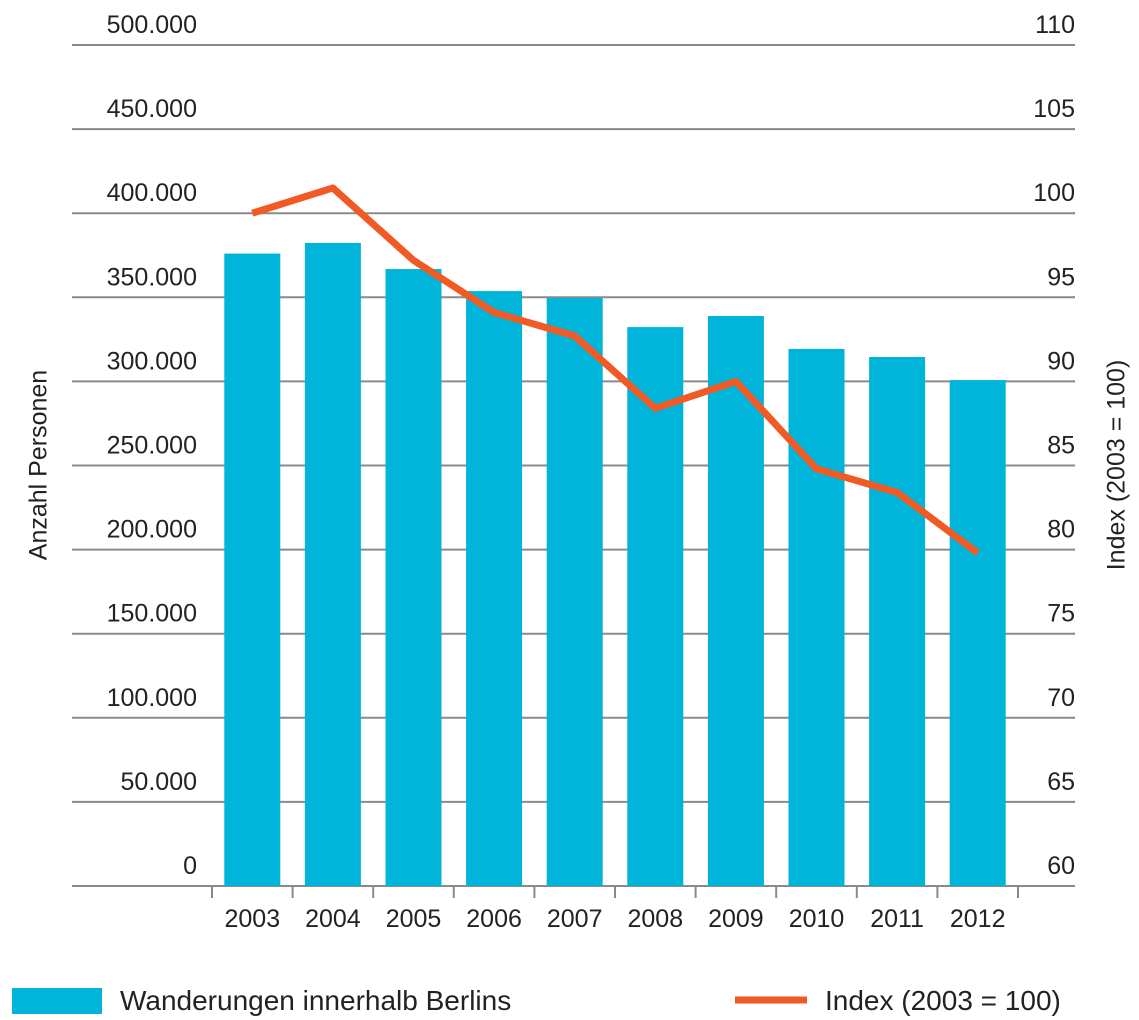 The width and height of the screenshot is (1139, 1020). Describe the element at coordinates (1055, 25) in the screenshot. I see `y2-tick-label: 110` at that location.